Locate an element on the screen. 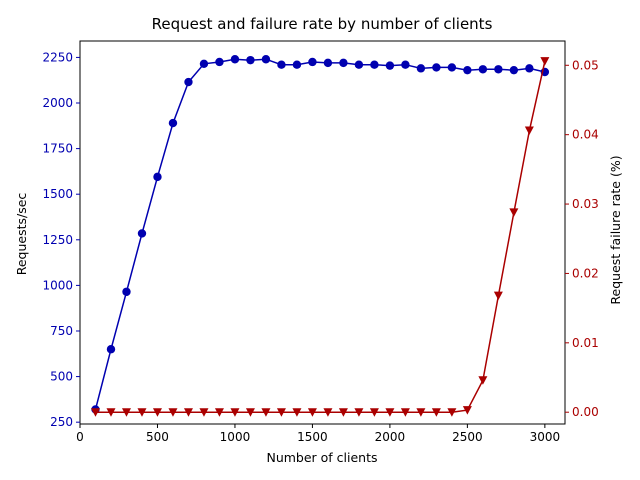 The width and height of the screenshot is (640, 480). y-left-tick-label: 1750 is located at coordinates (57, 149).